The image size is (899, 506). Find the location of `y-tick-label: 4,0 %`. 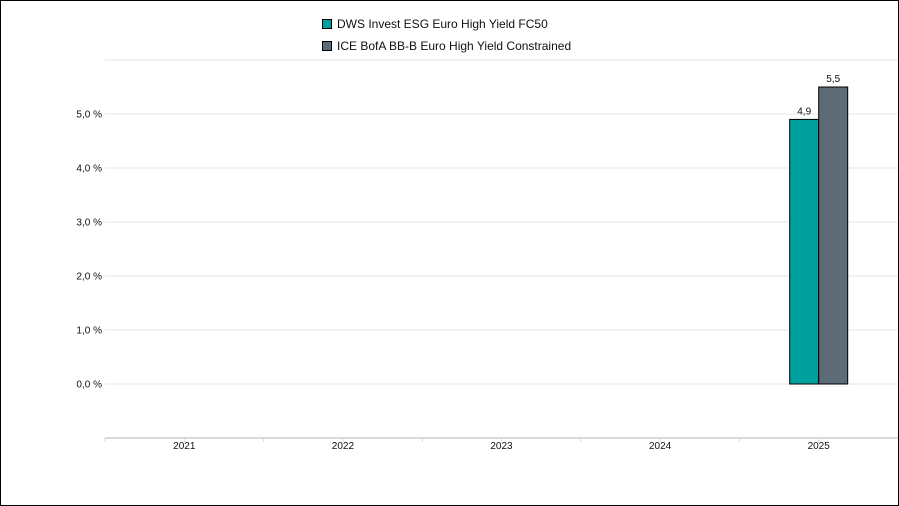

y-tick-label: 4,0 % is located at coordinates (89, 169).